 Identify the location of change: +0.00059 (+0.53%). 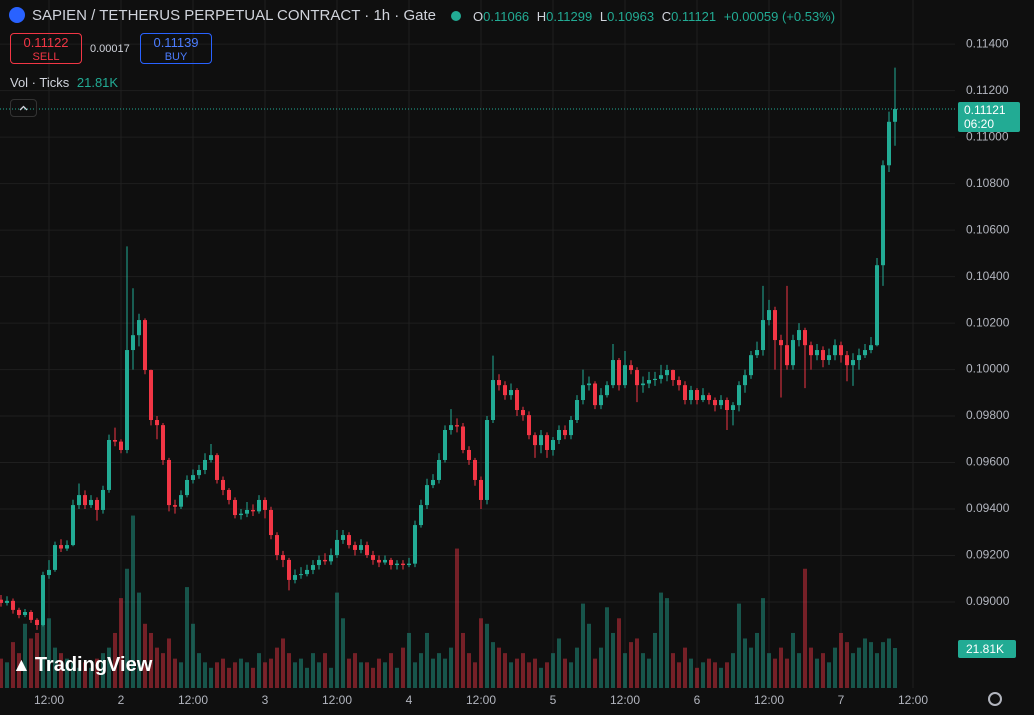
(779, 16).